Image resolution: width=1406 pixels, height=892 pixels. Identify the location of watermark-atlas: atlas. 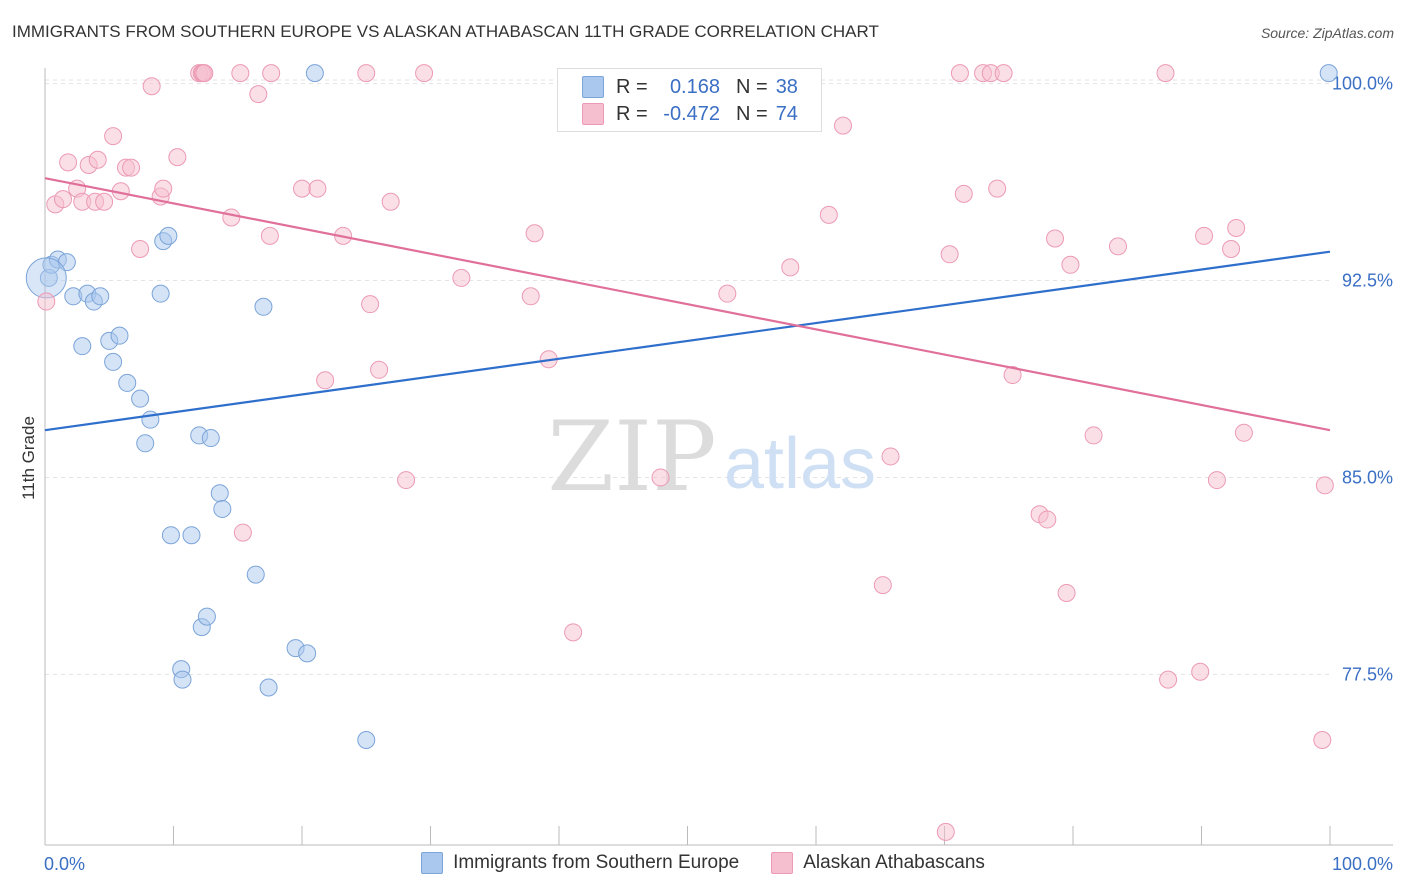
(800, 464).